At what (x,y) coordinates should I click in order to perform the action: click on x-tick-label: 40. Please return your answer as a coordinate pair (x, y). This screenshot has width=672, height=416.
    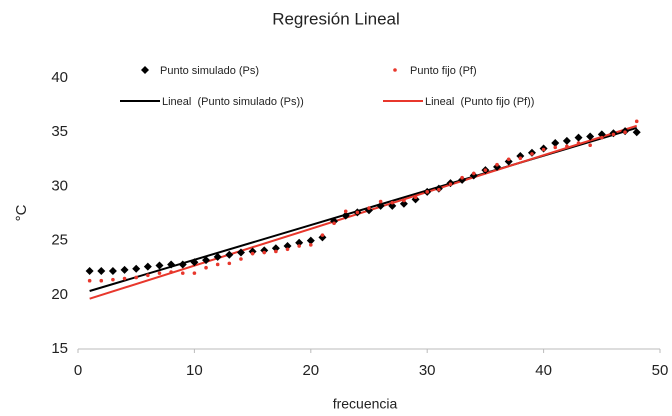
    Looking at the image, I should click on (543, 370).